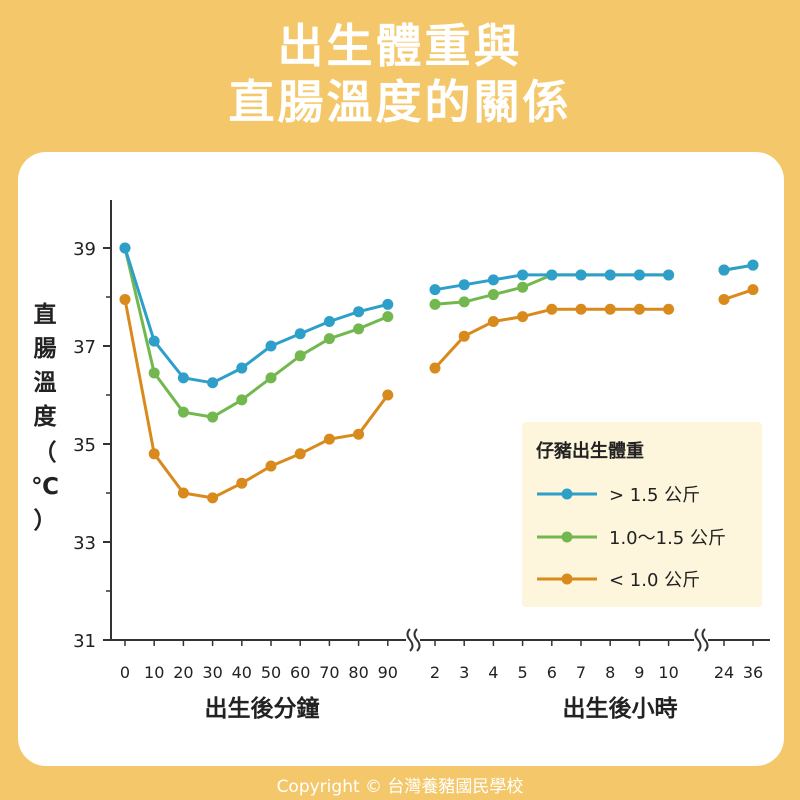  Describe the element at coordinates (642, 514) in the screenshot. I see `legend-box` at that location.